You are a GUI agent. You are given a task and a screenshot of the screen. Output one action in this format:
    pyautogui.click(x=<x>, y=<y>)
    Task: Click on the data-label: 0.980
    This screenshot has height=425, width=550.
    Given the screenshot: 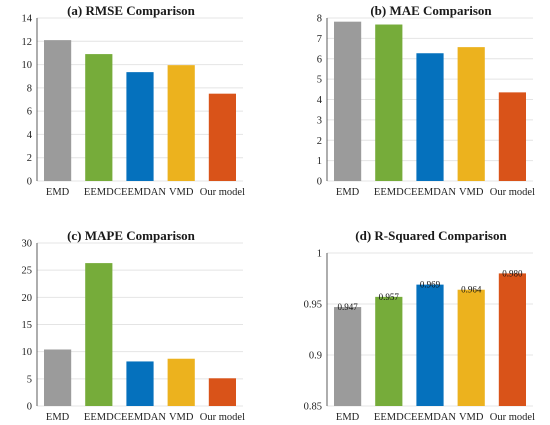 What is the action you would take?
    pyautogui.click(x=512, y=273)
    